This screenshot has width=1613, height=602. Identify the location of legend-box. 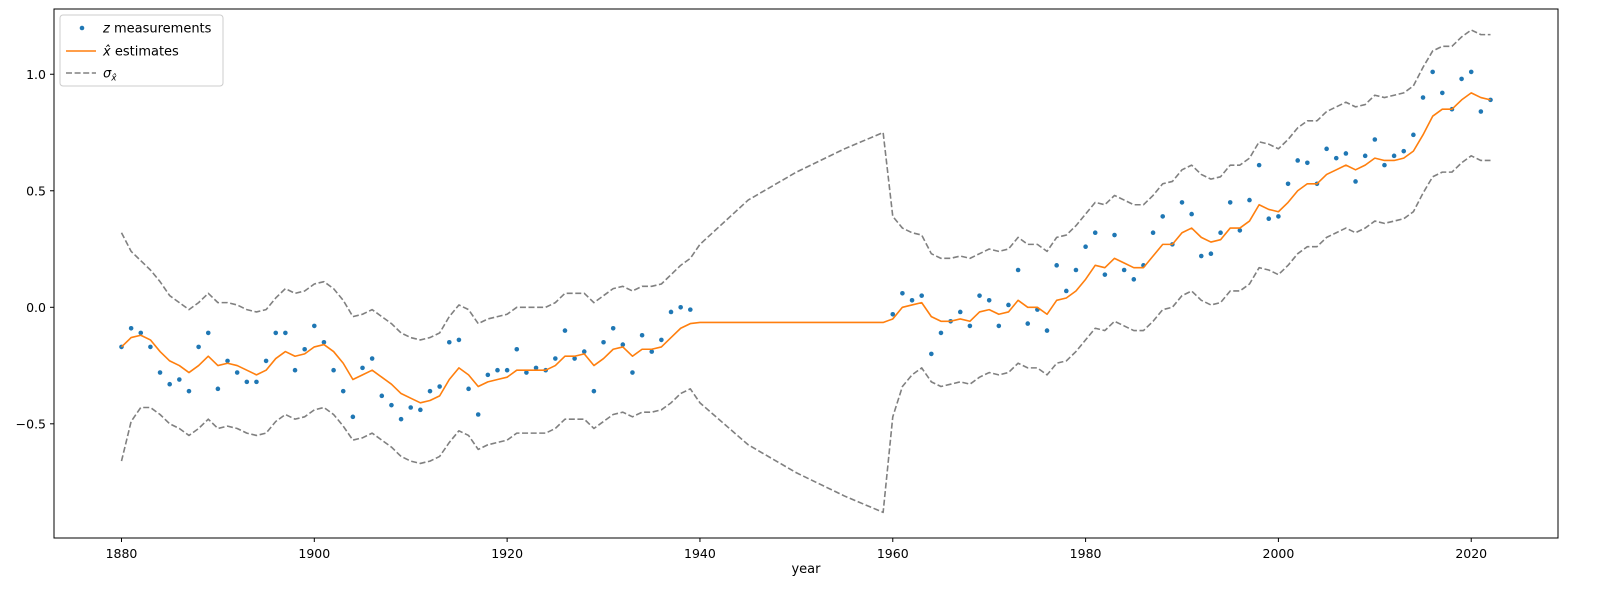
(141, 50).